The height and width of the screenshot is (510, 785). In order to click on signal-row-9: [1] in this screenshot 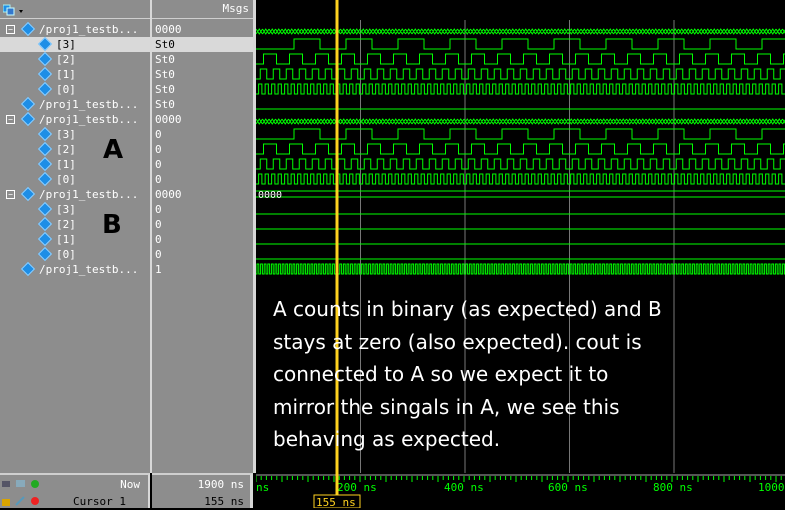, I will do `click(75, 164)`.